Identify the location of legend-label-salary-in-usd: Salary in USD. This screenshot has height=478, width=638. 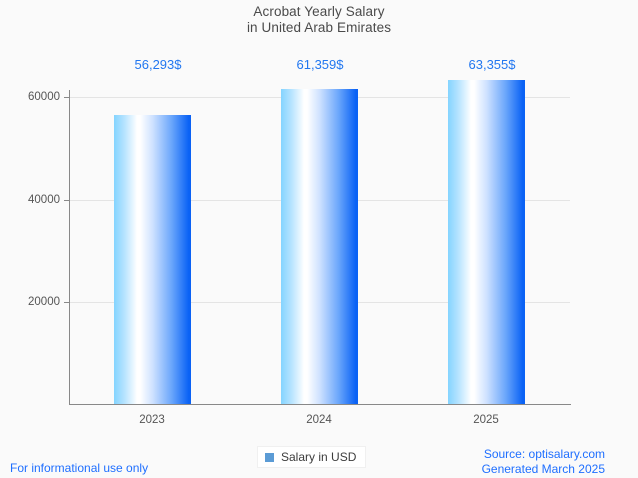
(319, 457).